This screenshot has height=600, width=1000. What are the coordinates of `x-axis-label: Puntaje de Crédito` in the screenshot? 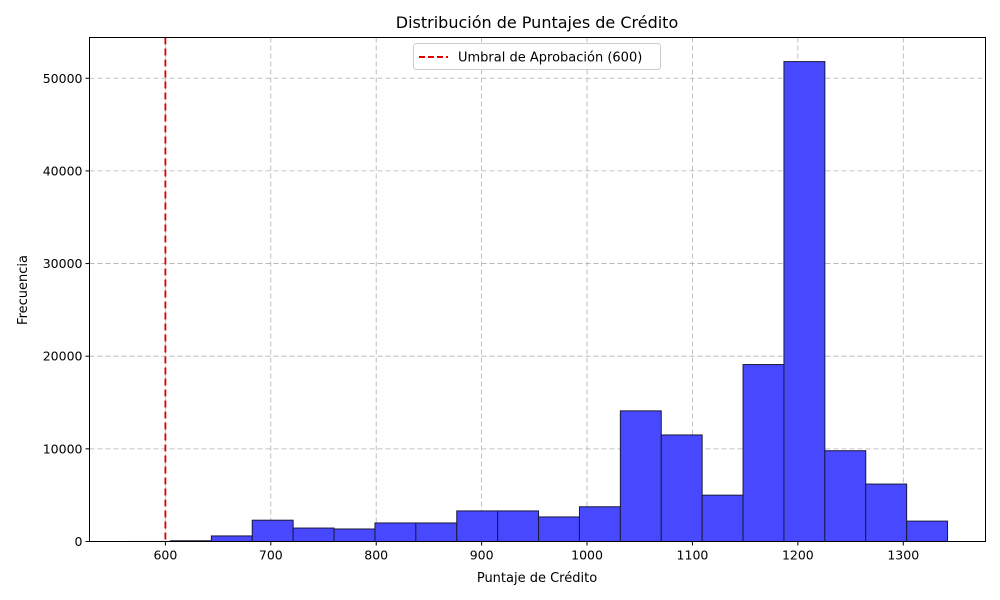 It's located at (537, 578).